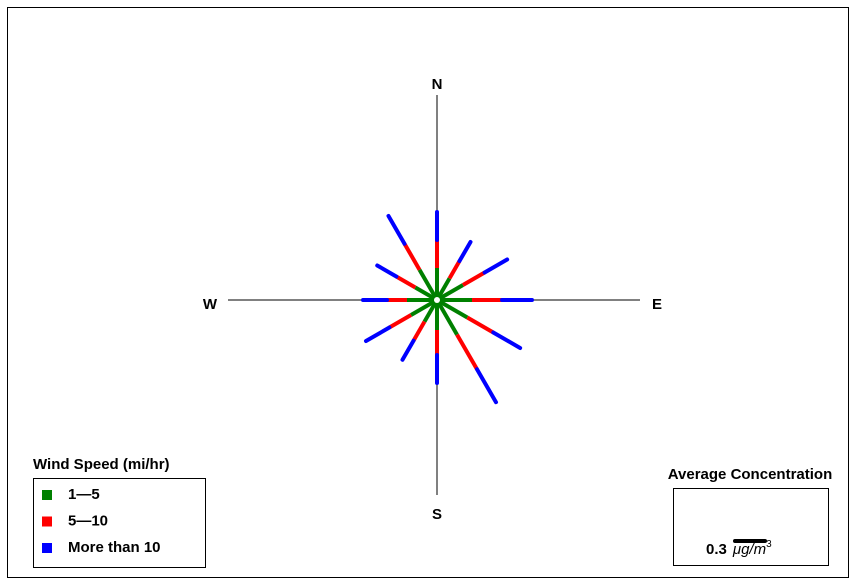 The height and width of the screenshot is (585, 854). I want to click on scale-label: 0.3 μg/m3, so click(739, 548).